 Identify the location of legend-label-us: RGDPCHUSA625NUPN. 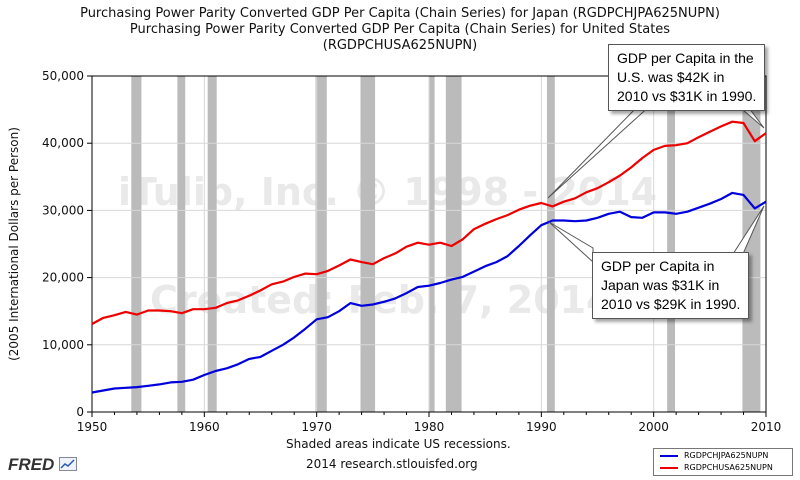
(728, 467).